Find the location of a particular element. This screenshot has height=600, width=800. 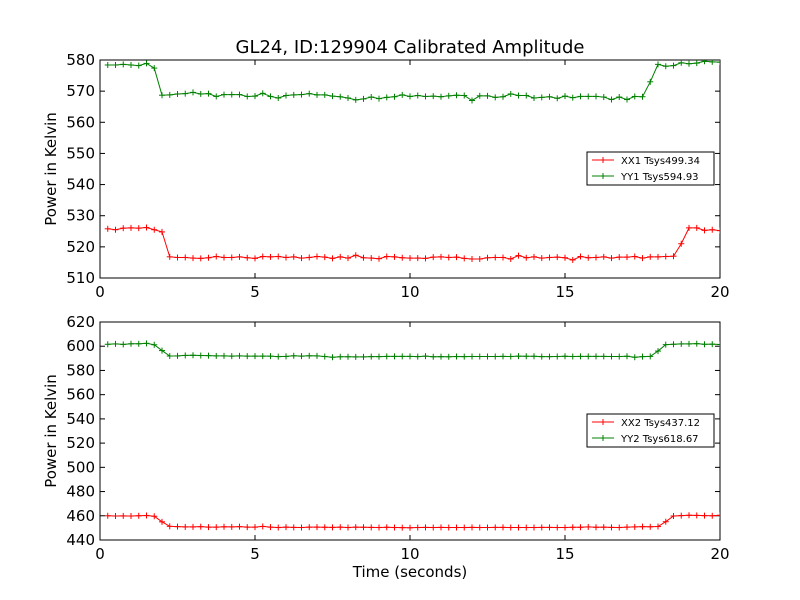

legend: XX2 Tsys437.12 YY2 Tsys618.67 is located at coordinates (650, 430).